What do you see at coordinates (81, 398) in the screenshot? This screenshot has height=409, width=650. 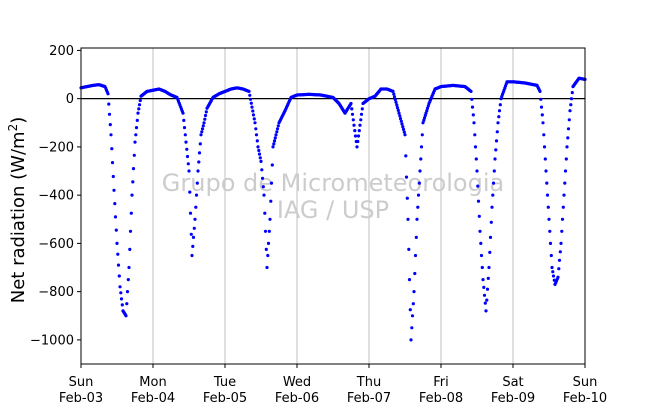 I see `x-tick-label: Feb-03` at bounding box center [81, 398].